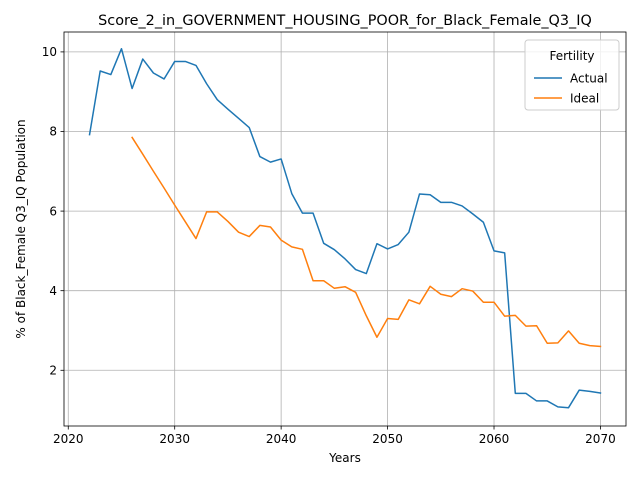  Describe the element at coordinates (174, 439) in the screenshot. I see `x-tick-label: 2030` at that location.